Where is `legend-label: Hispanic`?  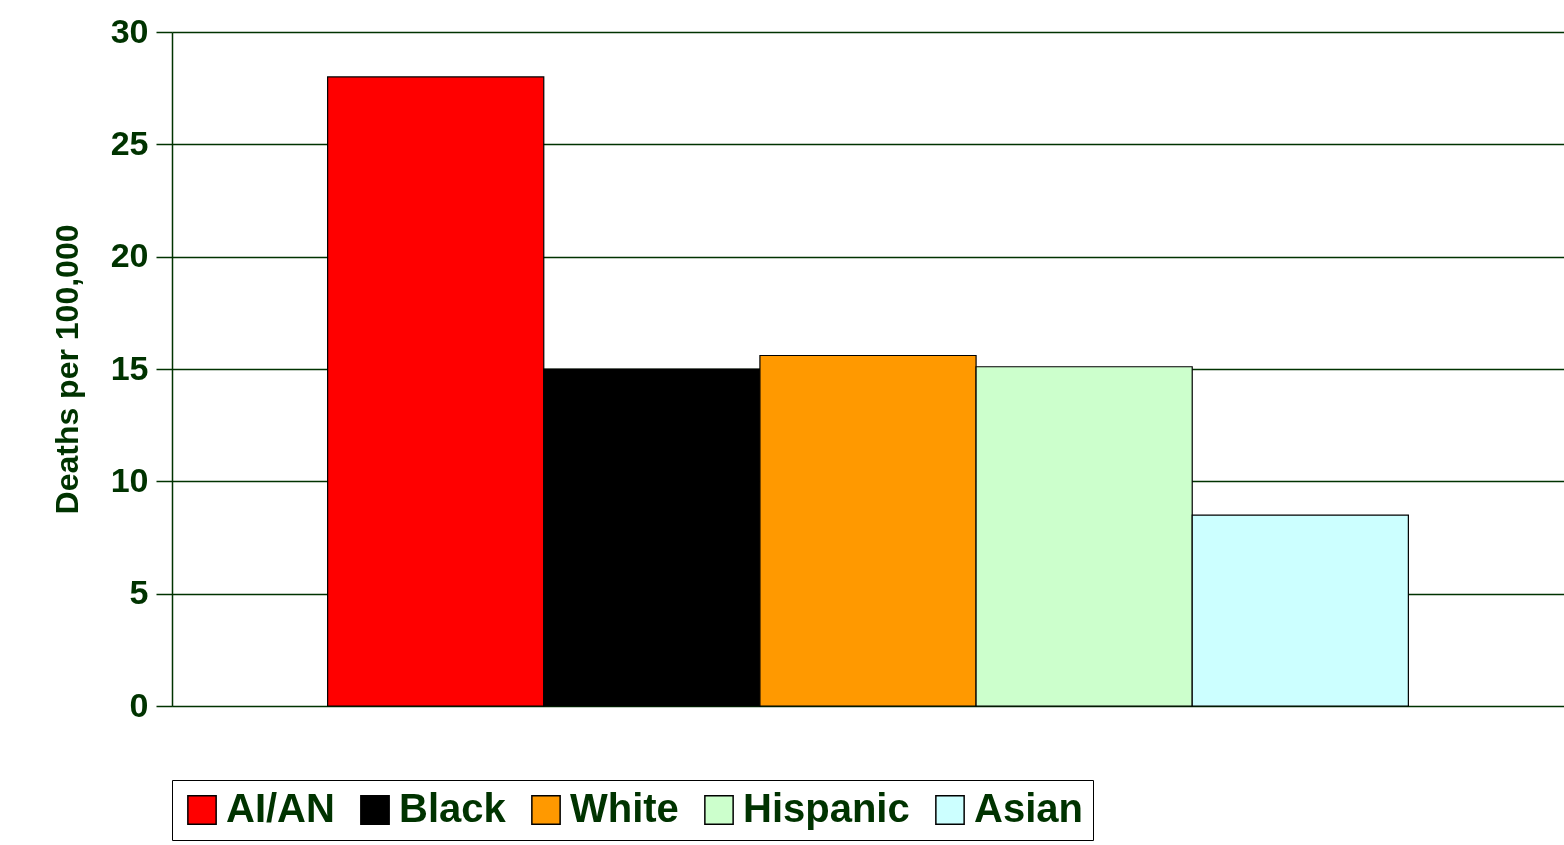 legend-label: Hispanic is located at coordinates (826, 808).